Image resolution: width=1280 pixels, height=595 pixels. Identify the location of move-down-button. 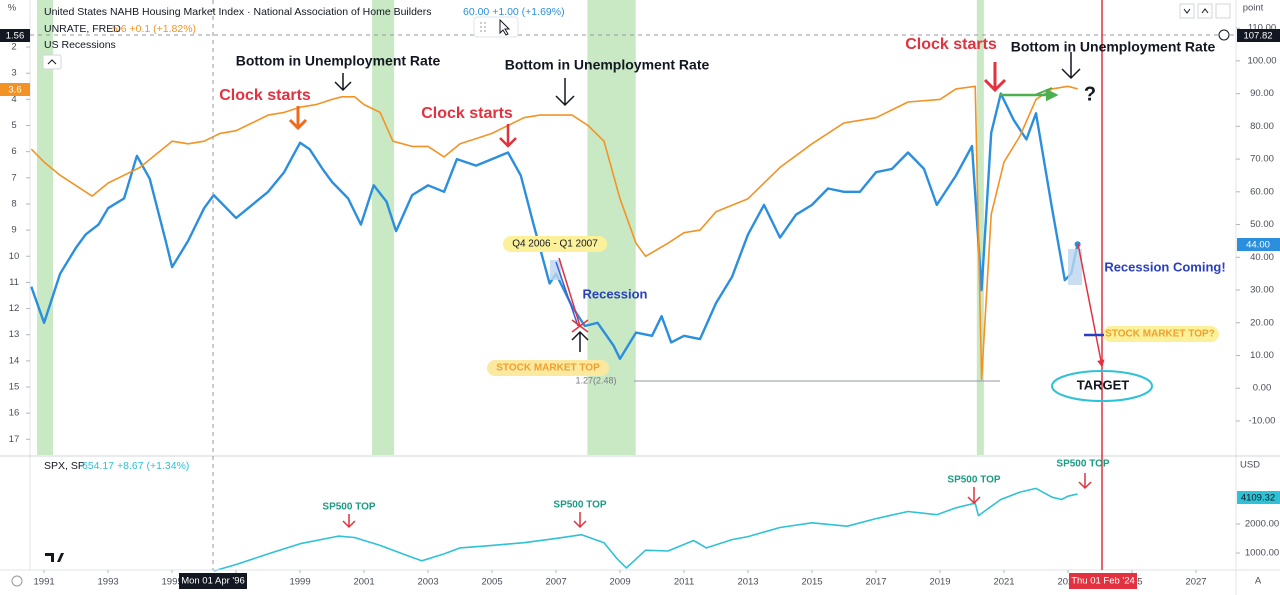
(1187, 11).